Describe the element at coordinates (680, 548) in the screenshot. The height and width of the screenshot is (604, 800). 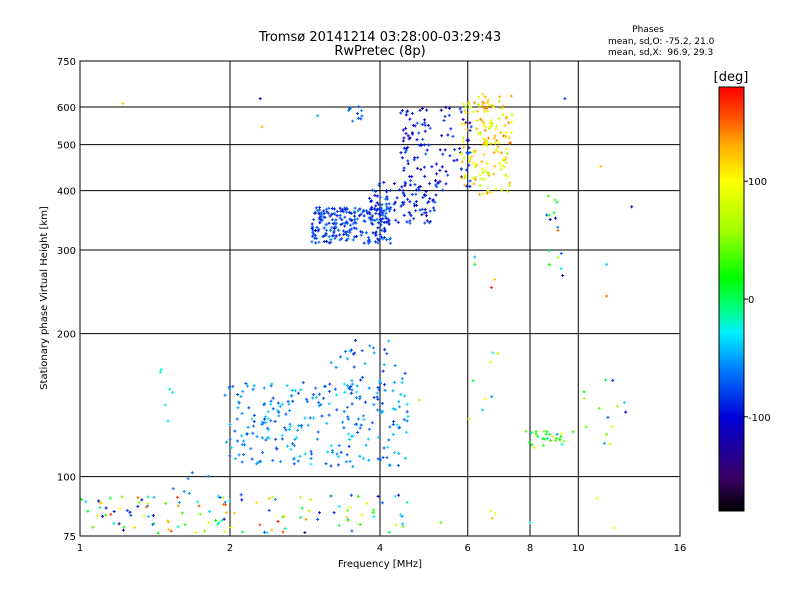
I see `x-tick-label: 16` at that location.